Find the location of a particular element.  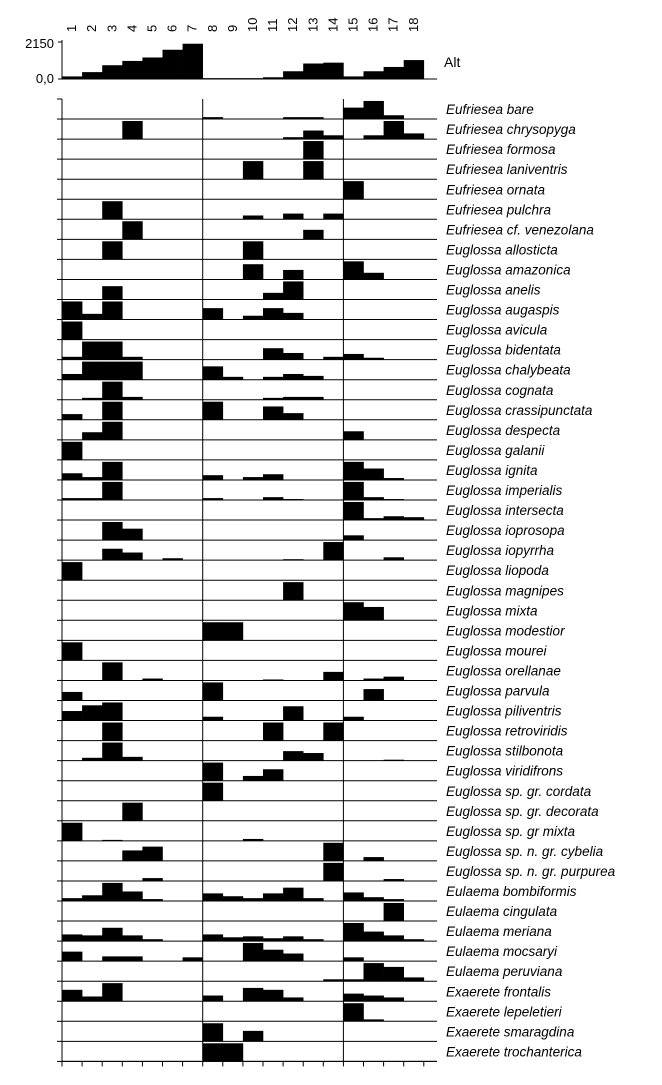

species-label: Euglossa cognata is located at coordinates (500, 390).